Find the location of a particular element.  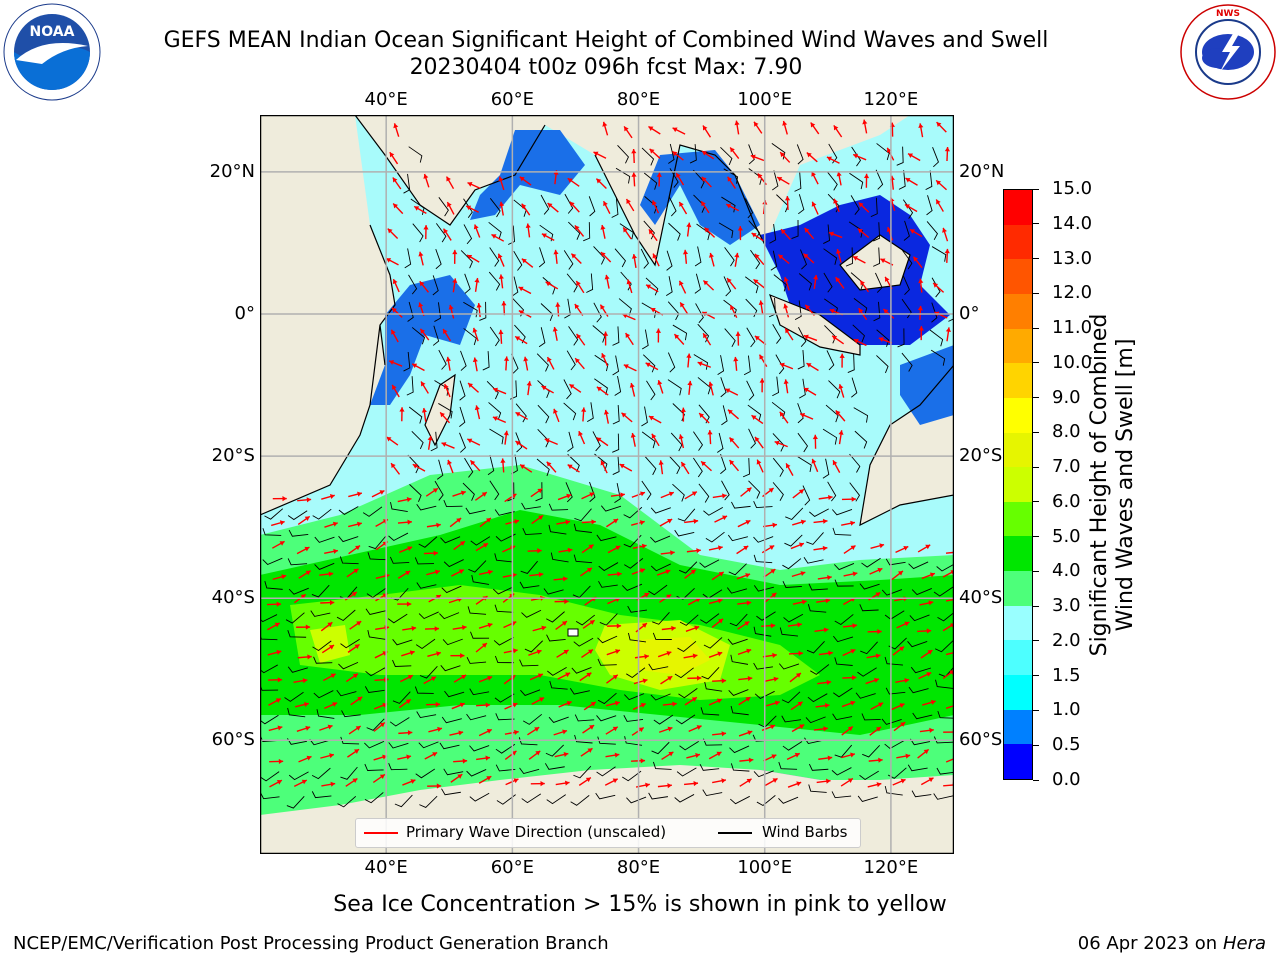

colorbar-tick-label: 11.0 is located at coordinates (1072, 328).